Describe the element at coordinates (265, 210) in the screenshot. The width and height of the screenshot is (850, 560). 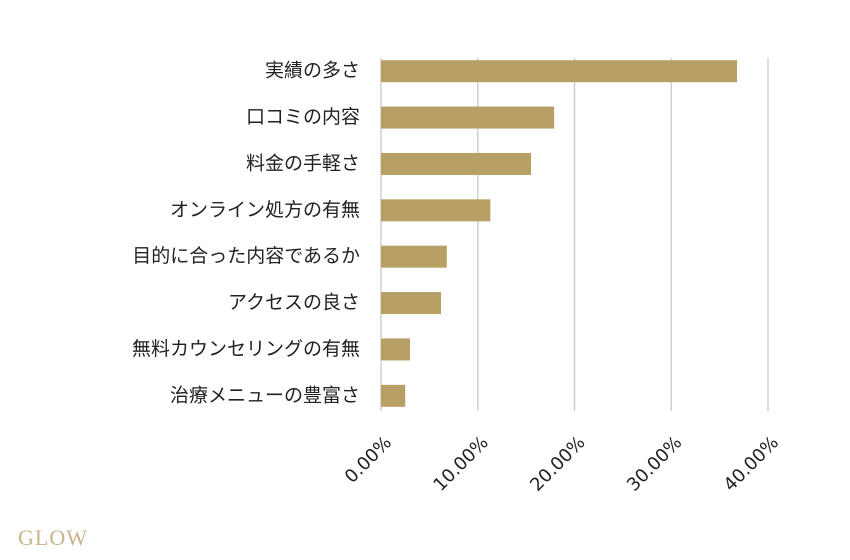
I see `y-tick-label: オンライン処方の有無` at that location.